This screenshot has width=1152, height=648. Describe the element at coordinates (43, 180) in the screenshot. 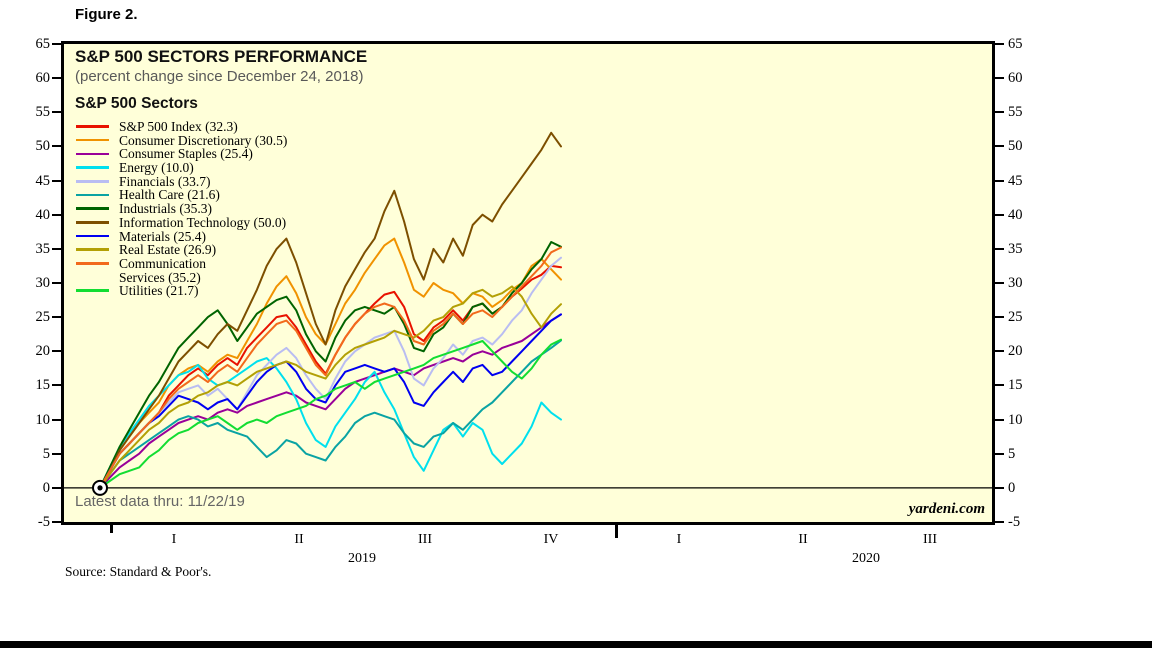

I see `y-axis-label-left: 45` at that location.